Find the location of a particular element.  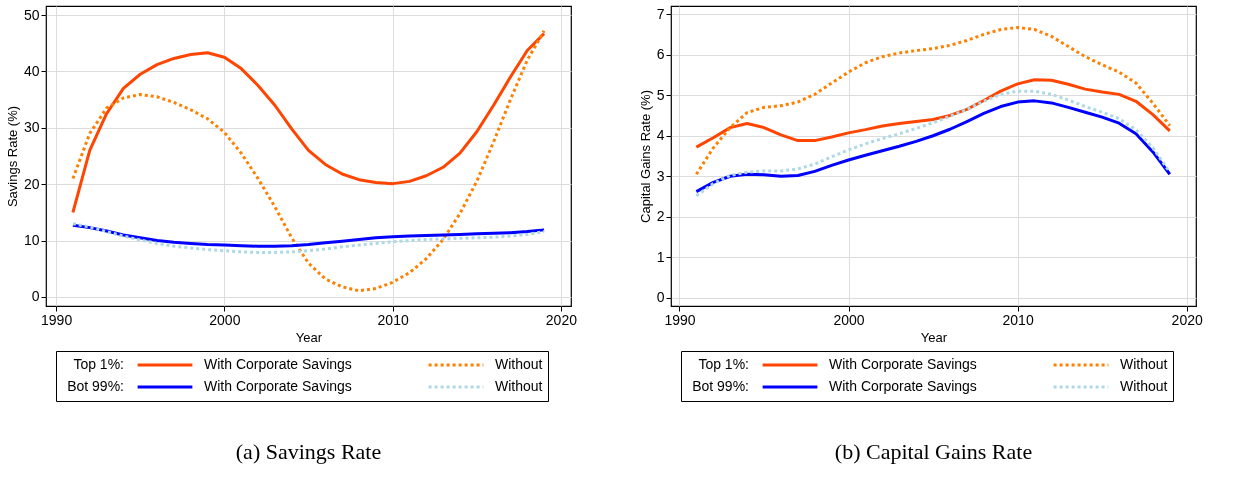

y-tick-label: 4 is located at coordinates (660, 135).